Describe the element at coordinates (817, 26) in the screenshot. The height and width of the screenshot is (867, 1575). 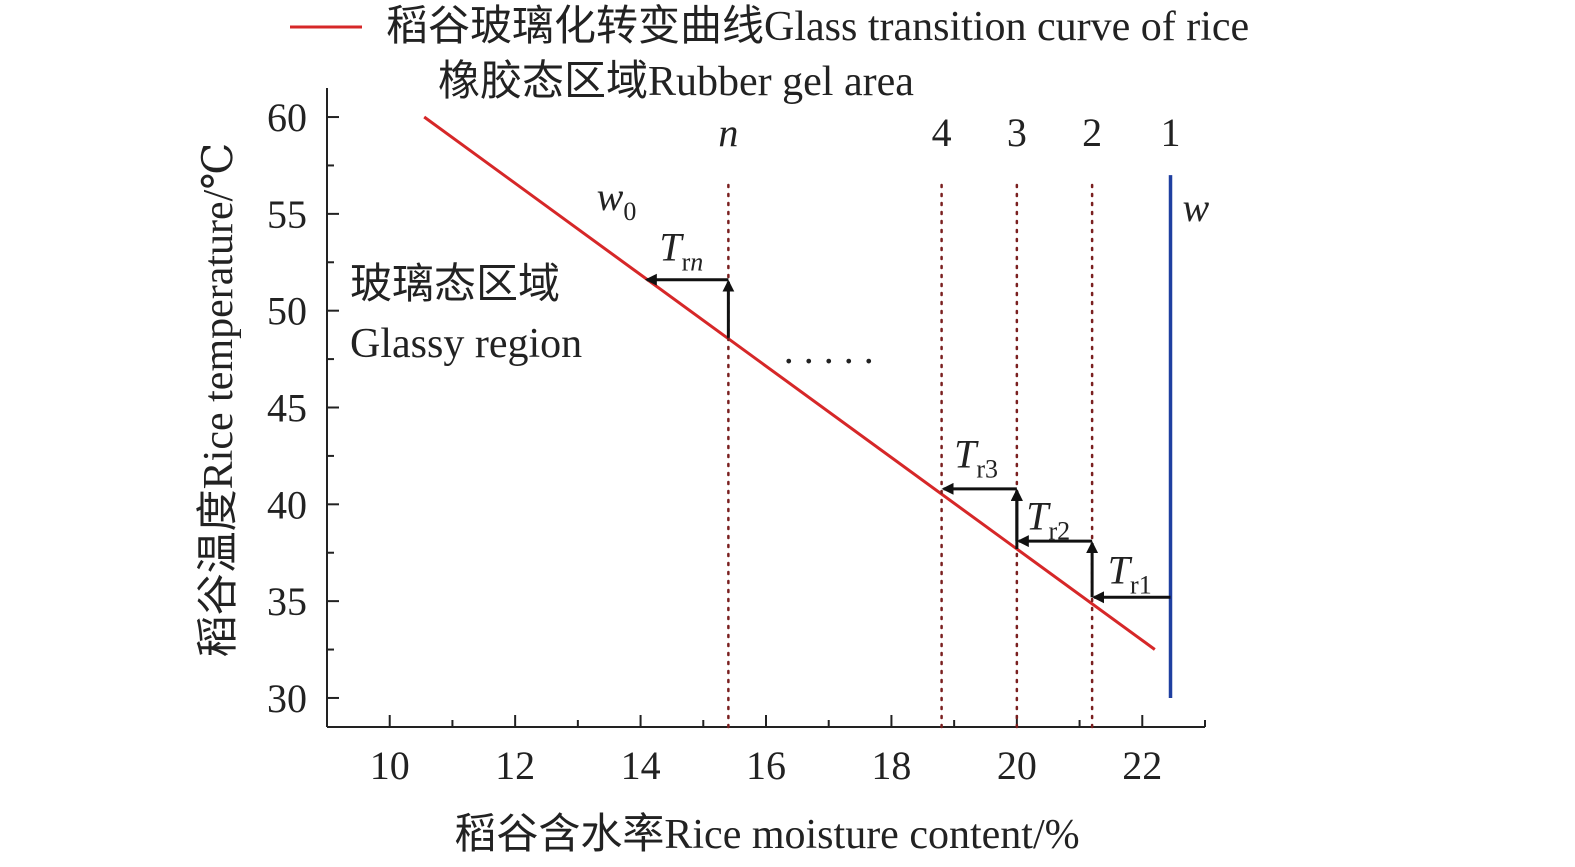
I see `legend-label-curve: 稻谷玻璃化转变曲线Glass transition curve of rice` at that location.